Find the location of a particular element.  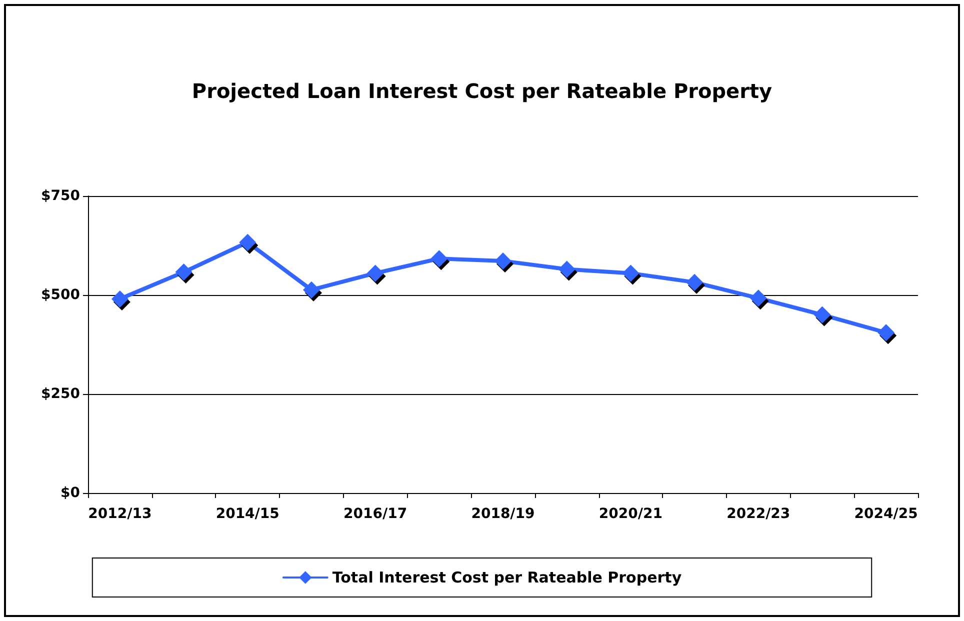

legend-label: Total Interest Cost per Rateable Property is located at coordinates (507, 577).